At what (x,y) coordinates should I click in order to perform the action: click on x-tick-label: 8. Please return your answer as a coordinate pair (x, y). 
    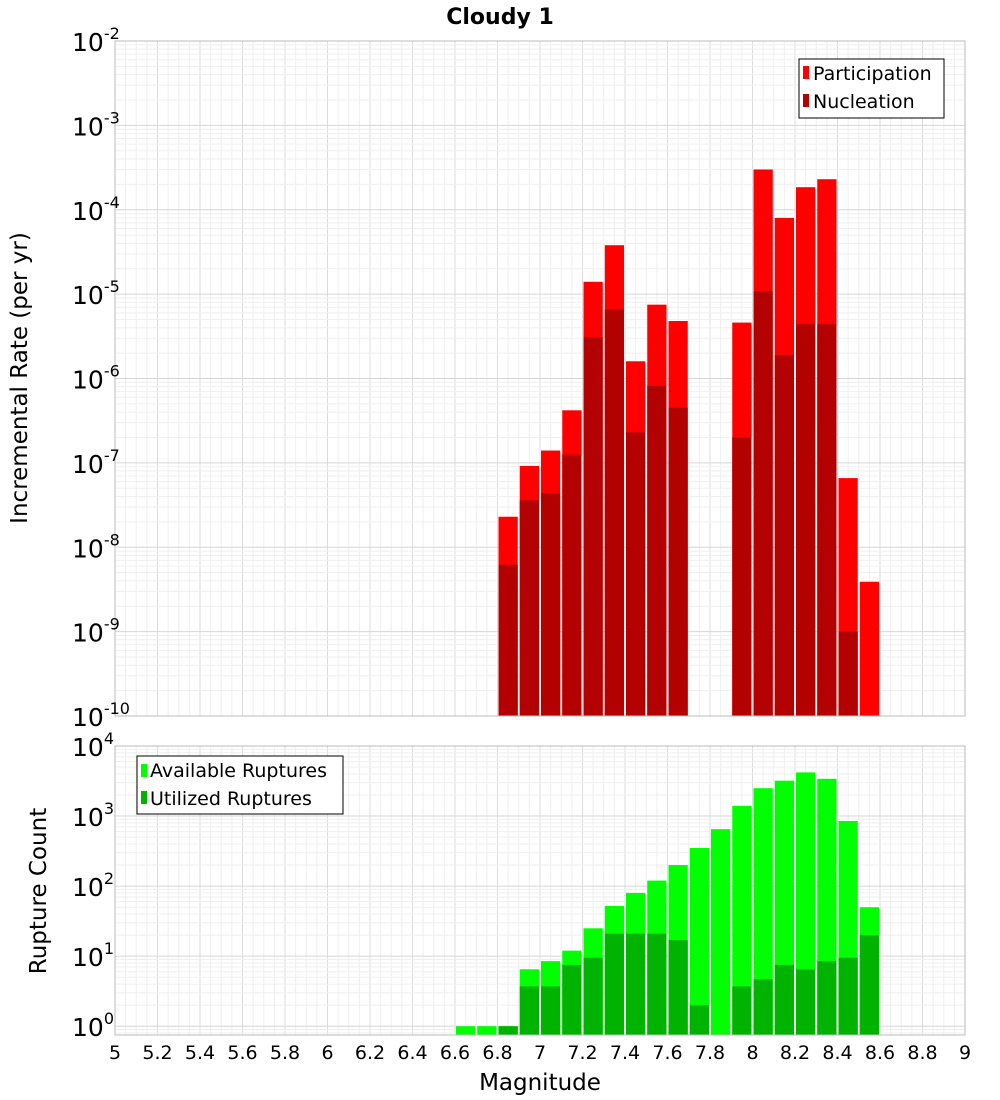
    Looking at the image, I should click on (752, 1053).